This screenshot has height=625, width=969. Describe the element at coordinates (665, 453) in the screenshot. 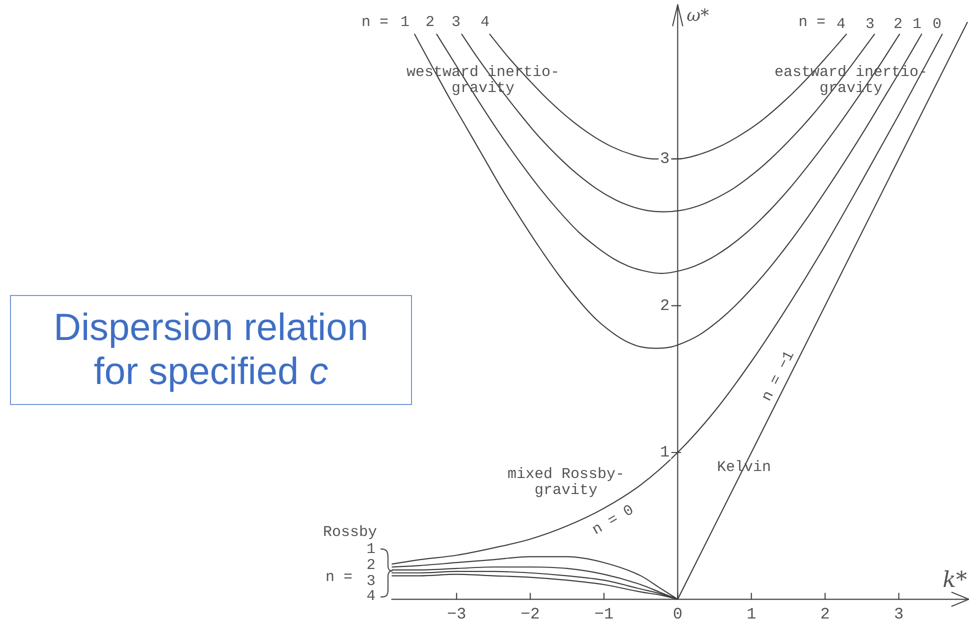

I see `y-tick-label: 1` at that location.